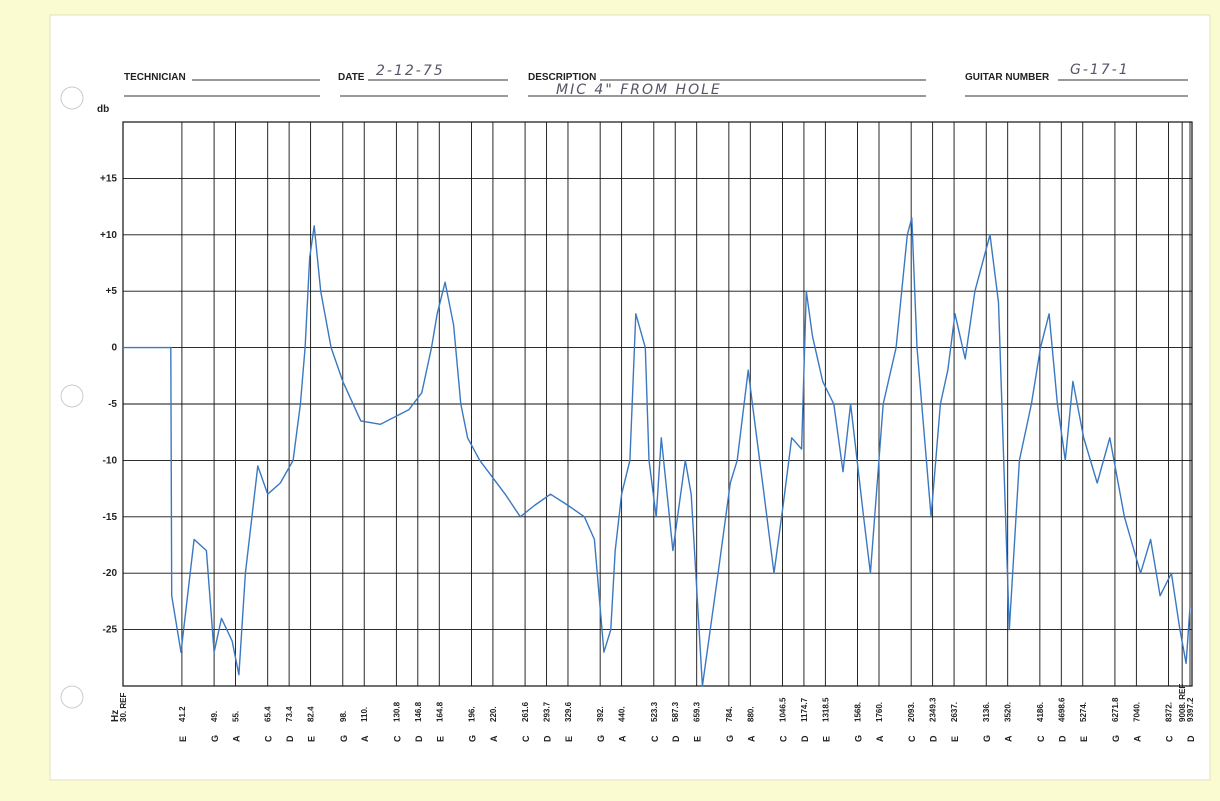 The height and width of the screenshot is (801, 1220). I want to click on x-tick-label: 7040., so click(1136, 712).